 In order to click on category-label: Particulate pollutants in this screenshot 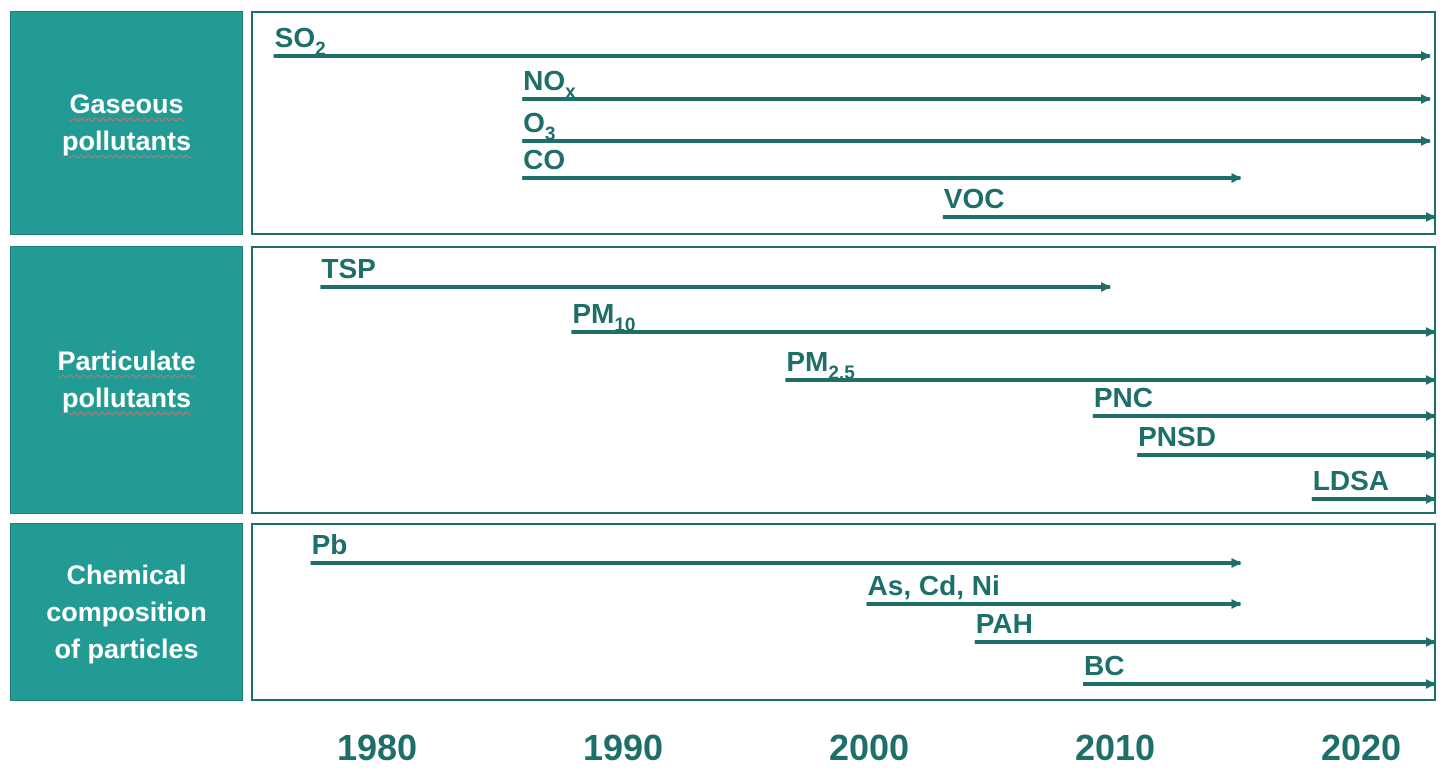, I will do `click(126, 379)`.